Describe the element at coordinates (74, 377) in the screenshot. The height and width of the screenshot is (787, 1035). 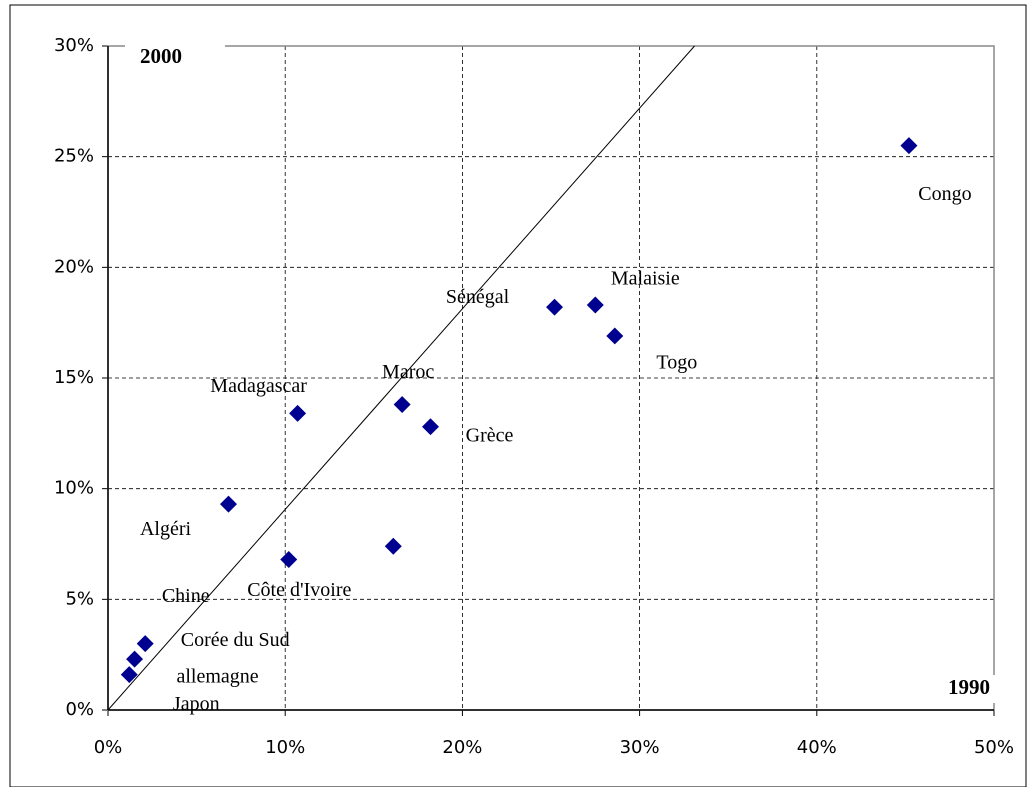
I see `y-tick-label: 15%` at that location.